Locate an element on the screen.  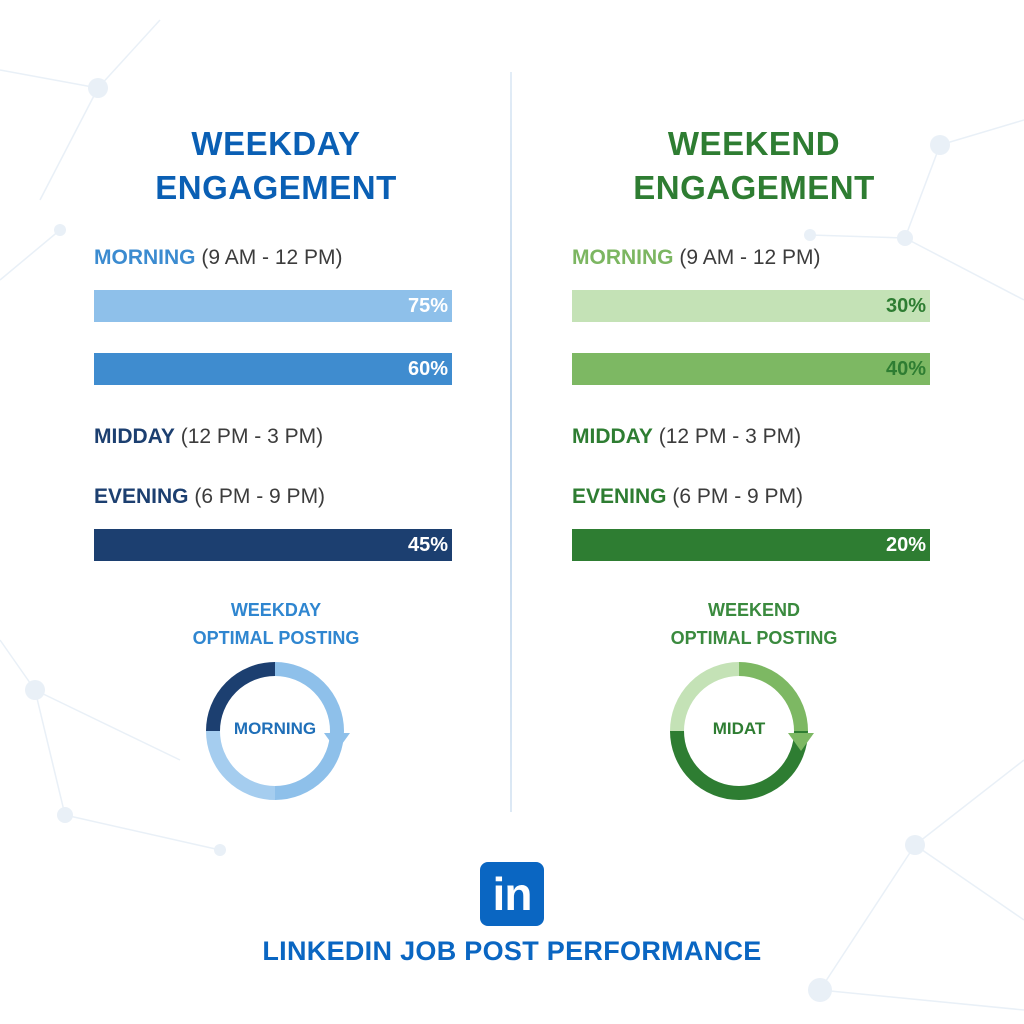
weekend-ring-chart is located at coordinates (742, 731).